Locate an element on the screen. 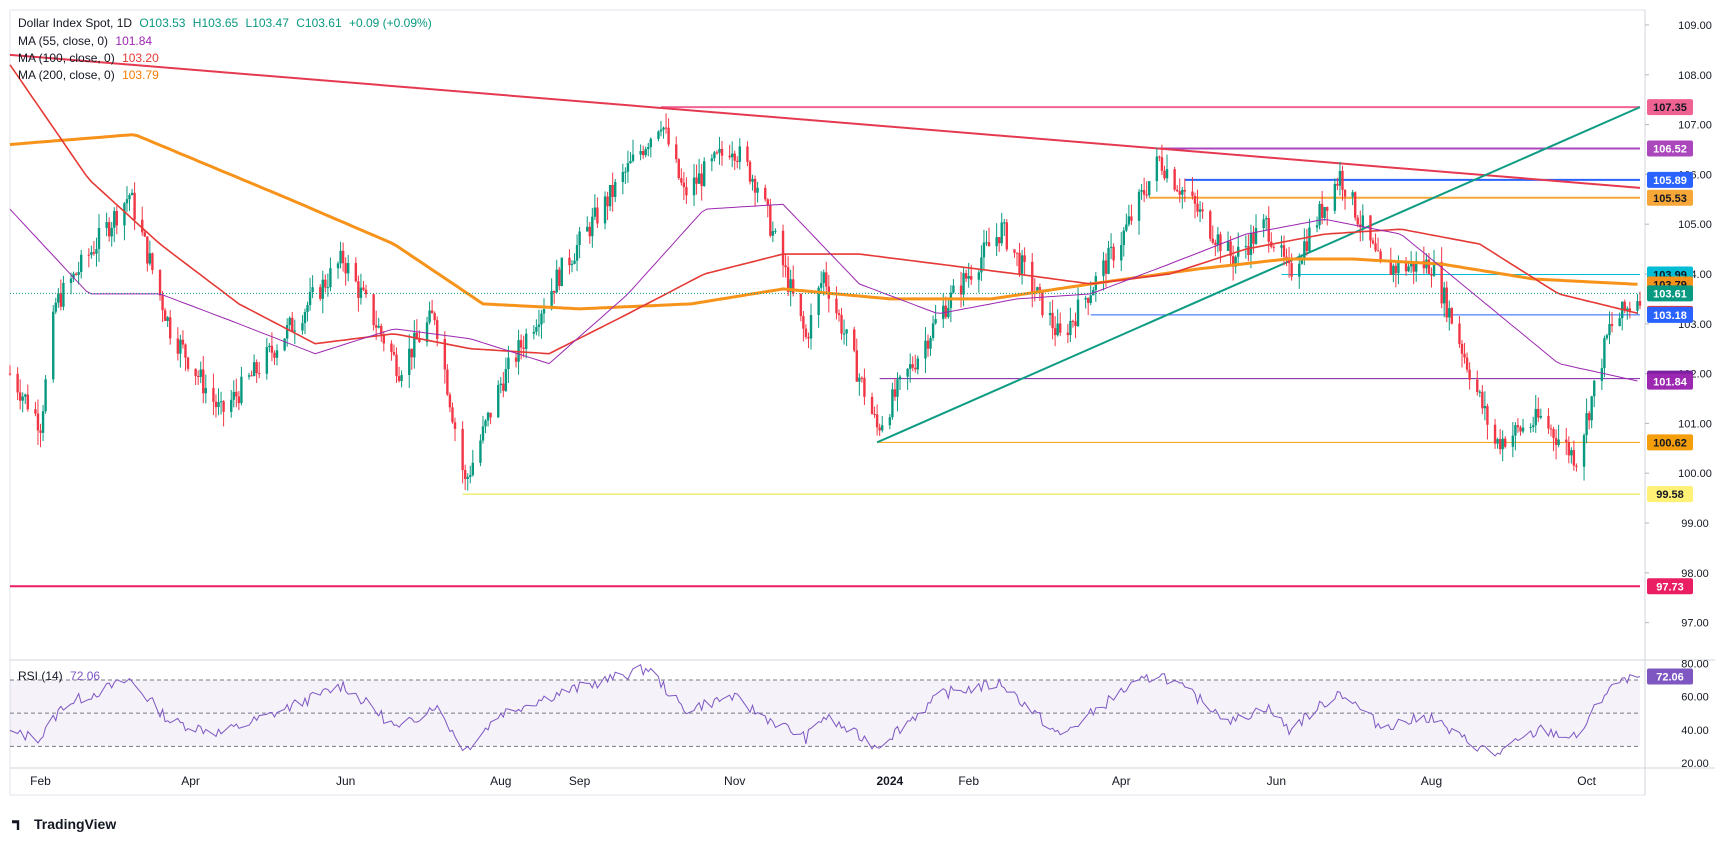 This screenshot has width=1715, height=848. y-tick-label: 100.00 is located at coordinates (1695, 474).